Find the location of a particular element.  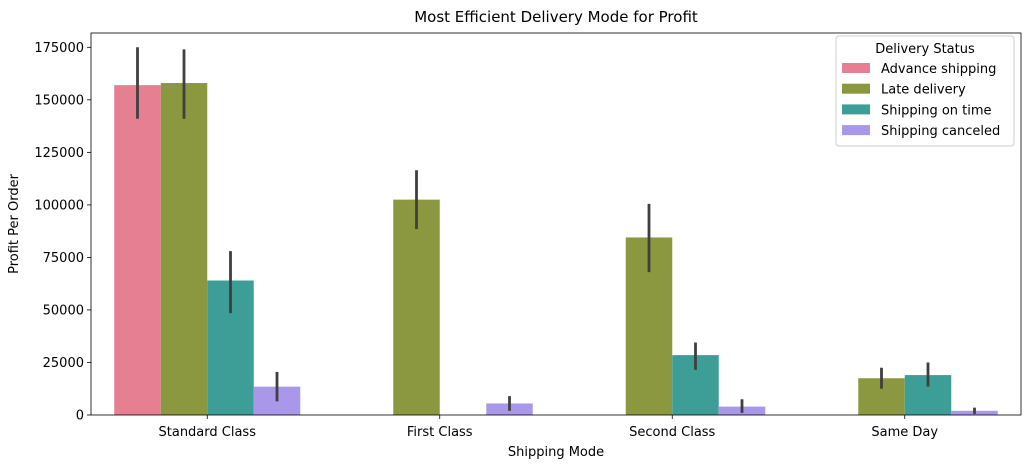

y-tick-label: 100000 is located at coordinates (59, 205).